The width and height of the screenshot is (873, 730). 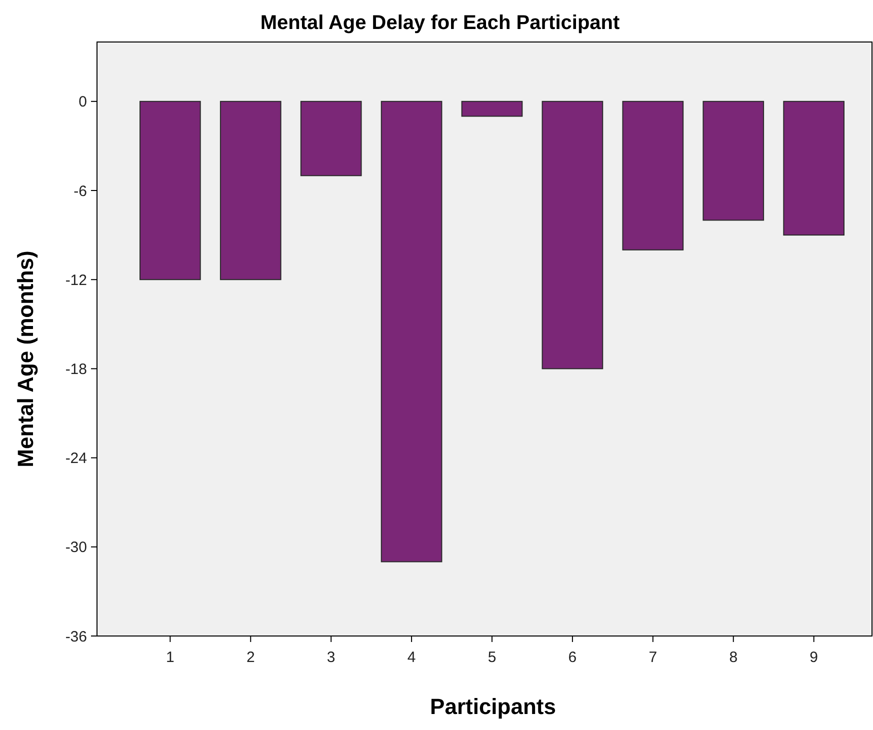 What do you see at coordinates (25, 359) in the screenshot?
I see `y-axis-title: Mental Age (months)` at bounding box center [25, 359].